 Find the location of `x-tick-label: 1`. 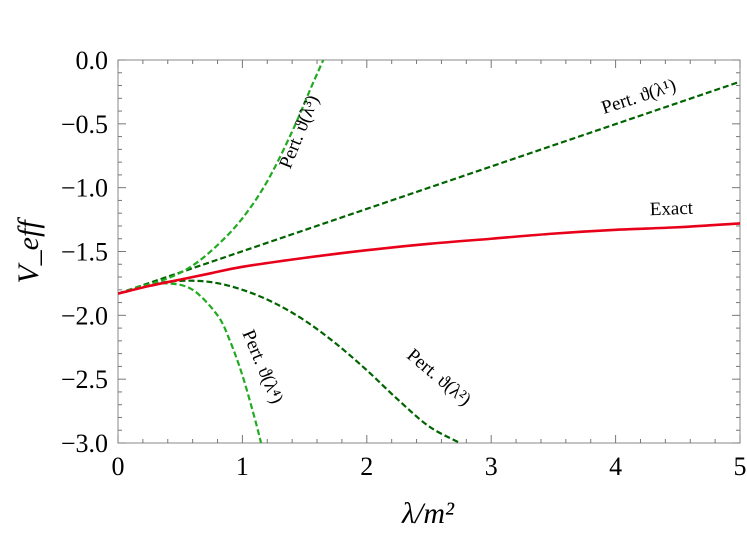

x-tick-label: 1 is located at coordinates (242, 466).